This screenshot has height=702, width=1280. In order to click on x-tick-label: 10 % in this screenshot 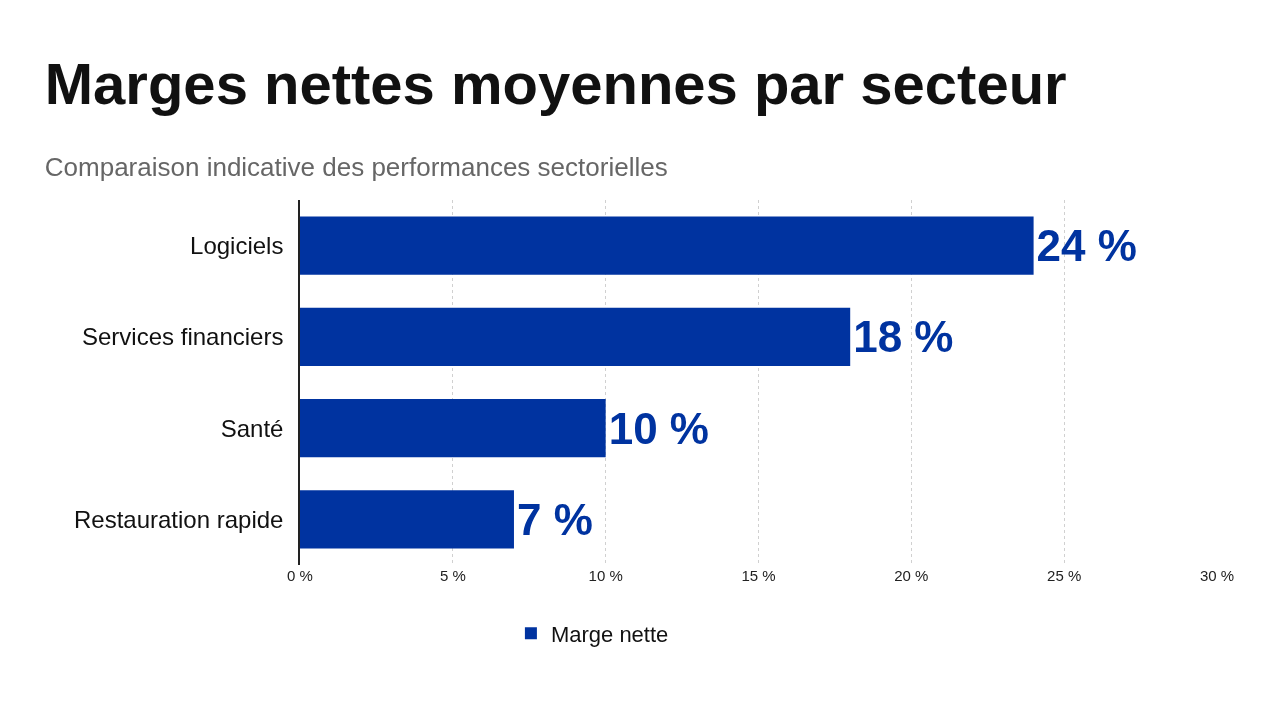, I will do `click(605, 575)`.